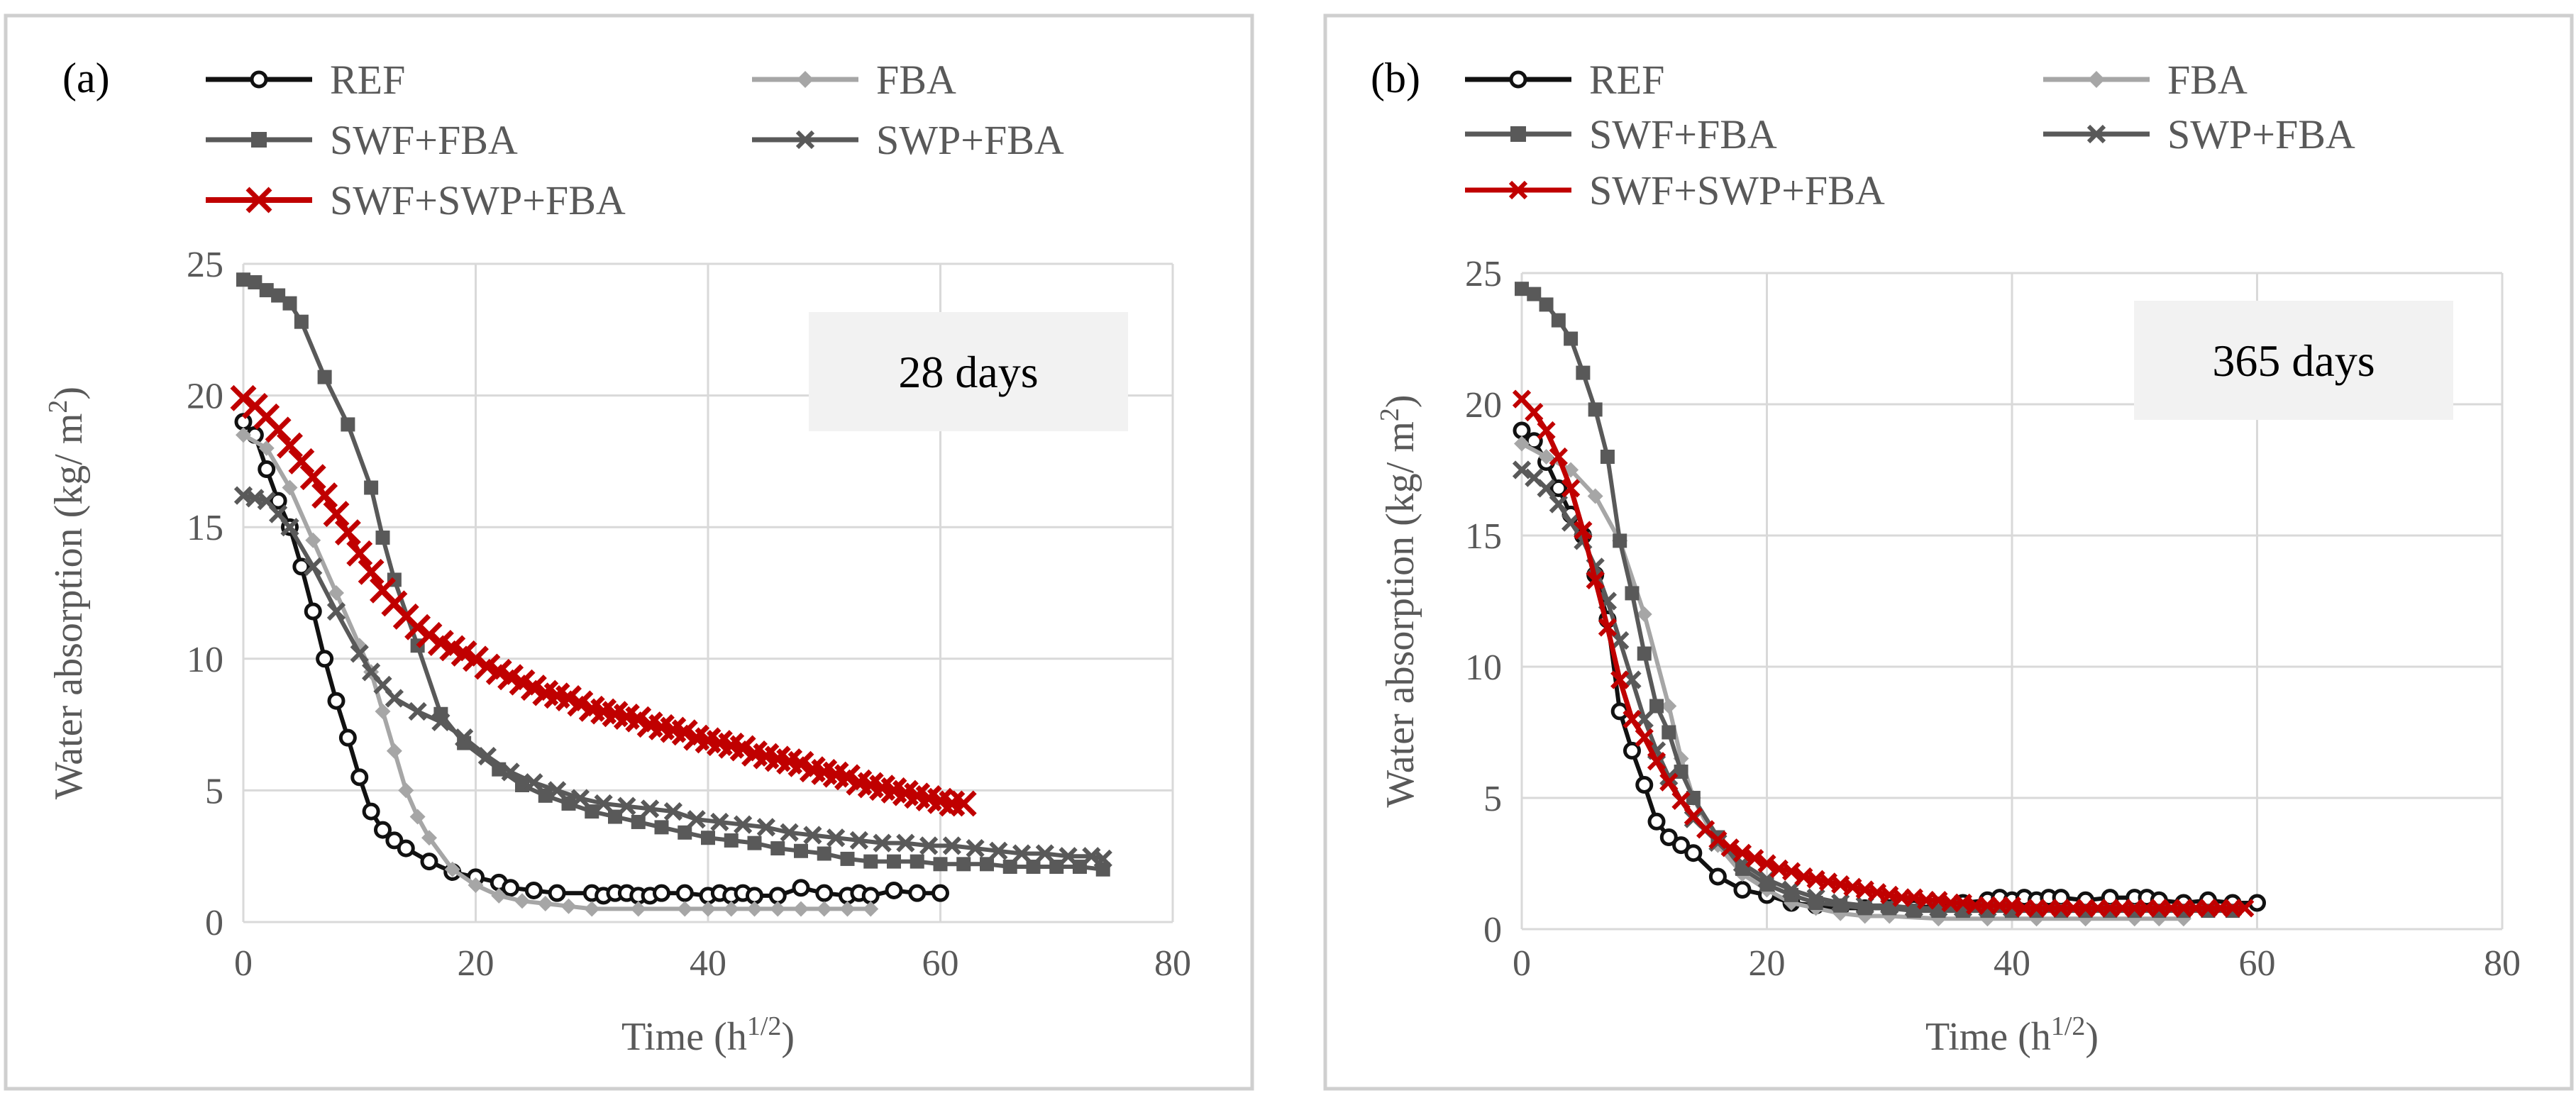 This screenshot has height=1110, width=2576. I want to click on legend: REF FBA SWF+FBA SWP+FBA SWF+SWP+FBA, so click(635, 140).